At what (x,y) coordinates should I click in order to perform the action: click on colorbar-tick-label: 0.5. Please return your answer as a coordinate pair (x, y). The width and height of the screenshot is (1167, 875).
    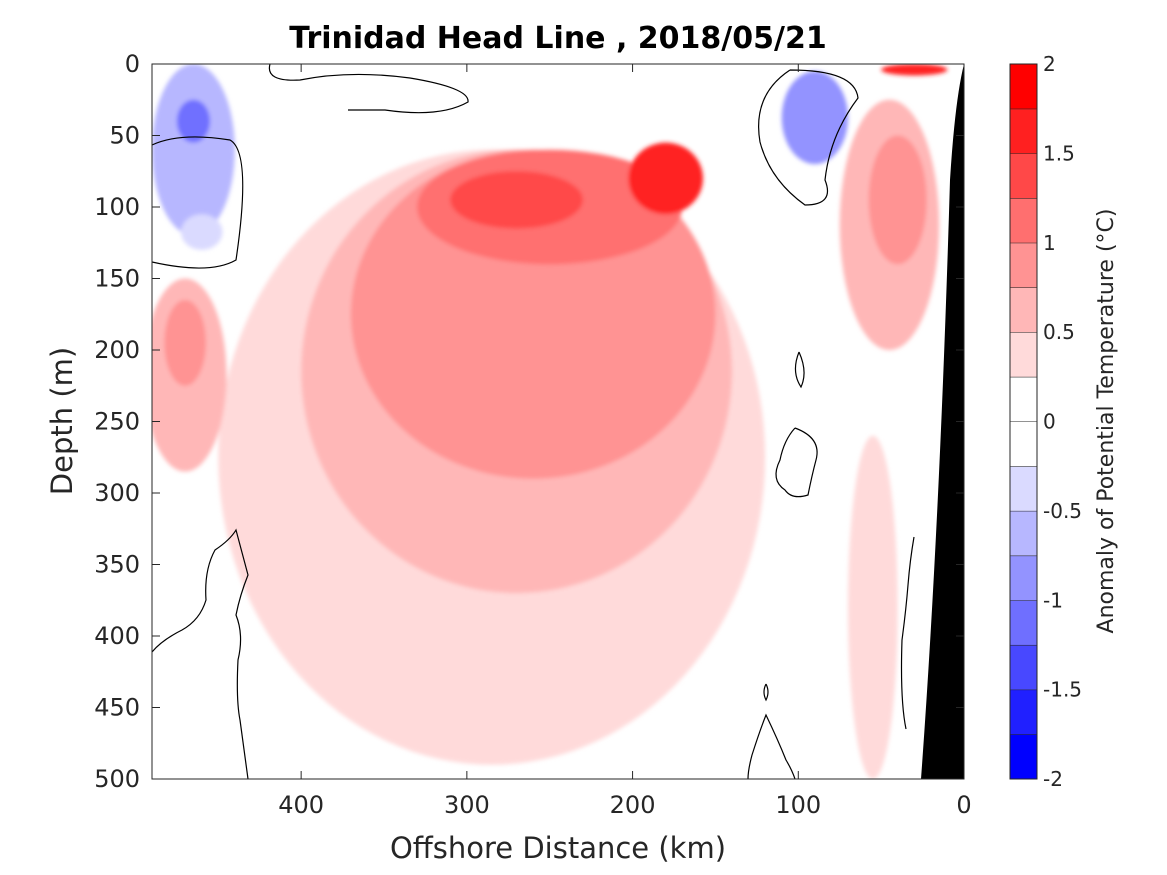
    Looking at the image, I should click on (1059, 332).